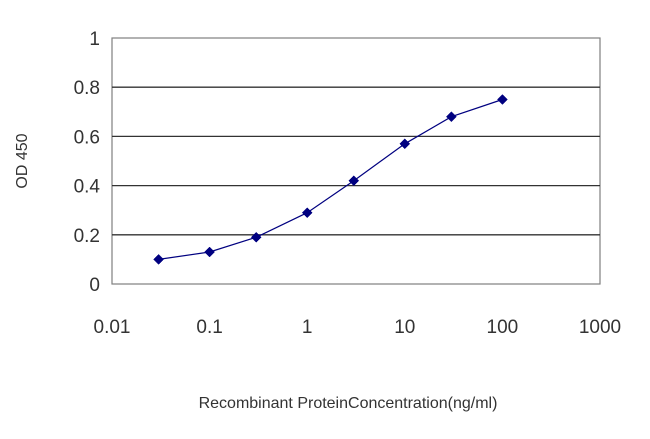 This screenshot has width=650, height=439. Describe the element at coordinates (22, 160) in the screenshot. I see `y-axis-title: OD 450` at that location.